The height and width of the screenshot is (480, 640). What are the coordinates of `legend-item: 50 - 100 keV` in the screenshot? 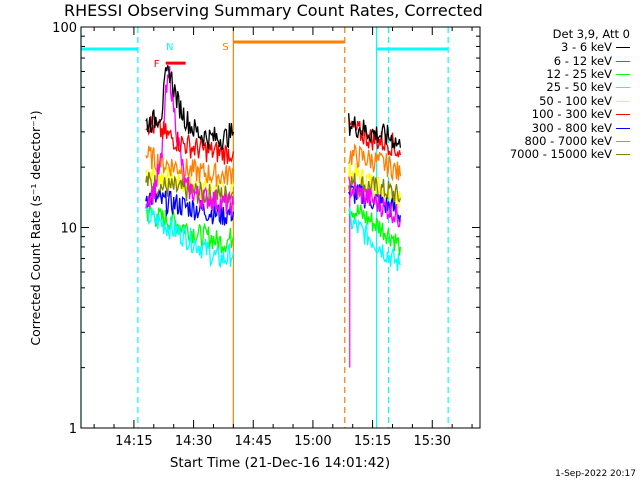 It's located at (557, 100).